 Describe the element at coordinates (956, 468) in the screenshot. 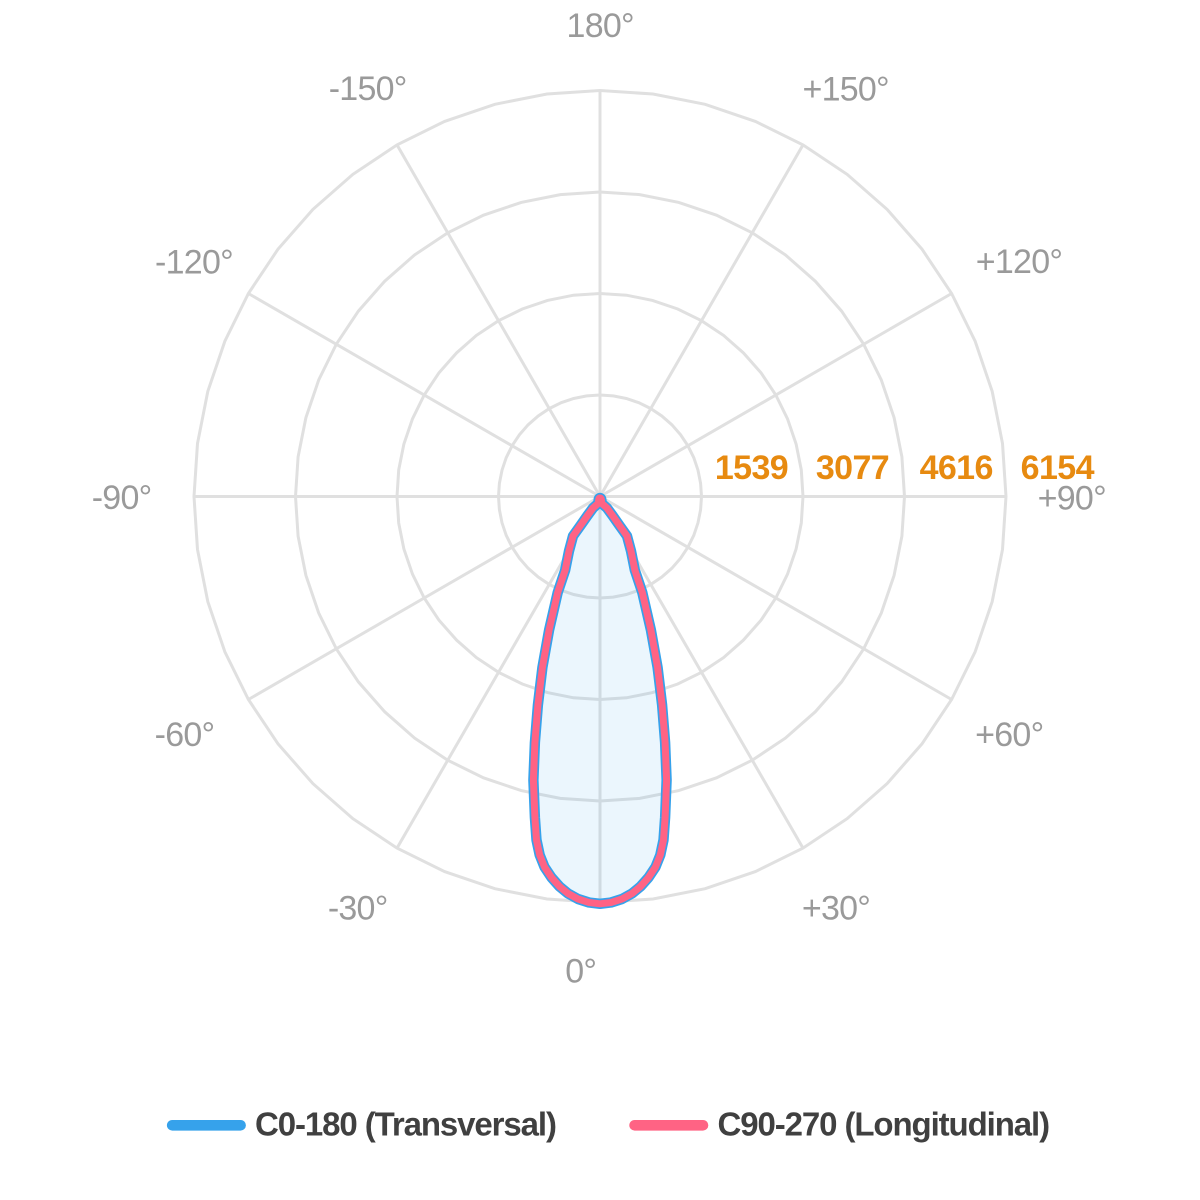

I see `svg-text: 4616` at that location.